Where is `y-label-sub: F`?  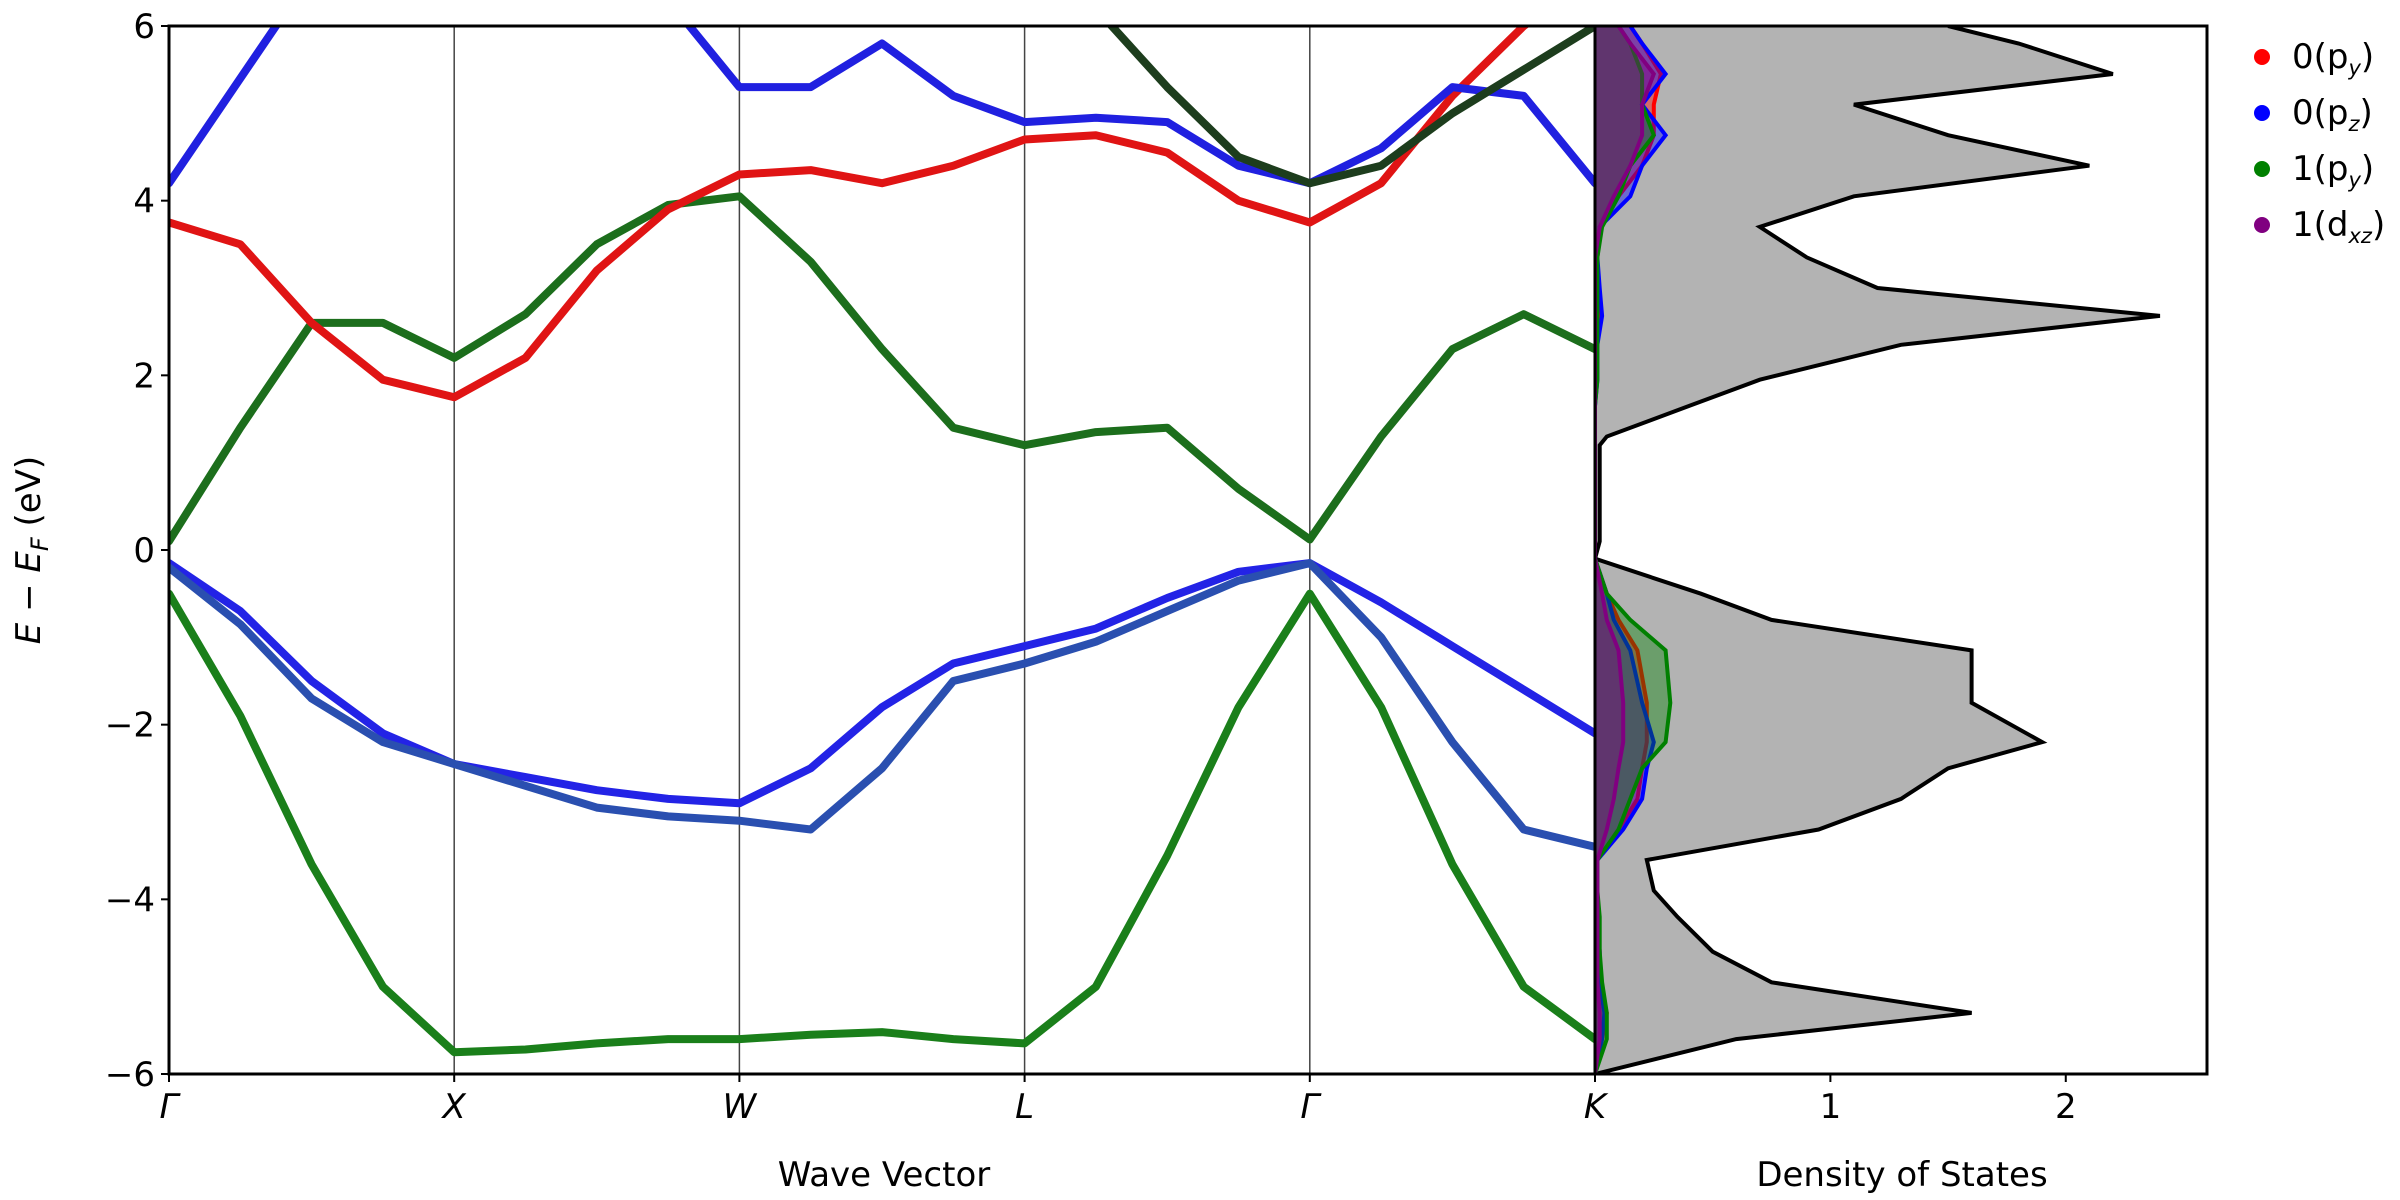 y-label-sub: F is located at coordinates (40, 543).